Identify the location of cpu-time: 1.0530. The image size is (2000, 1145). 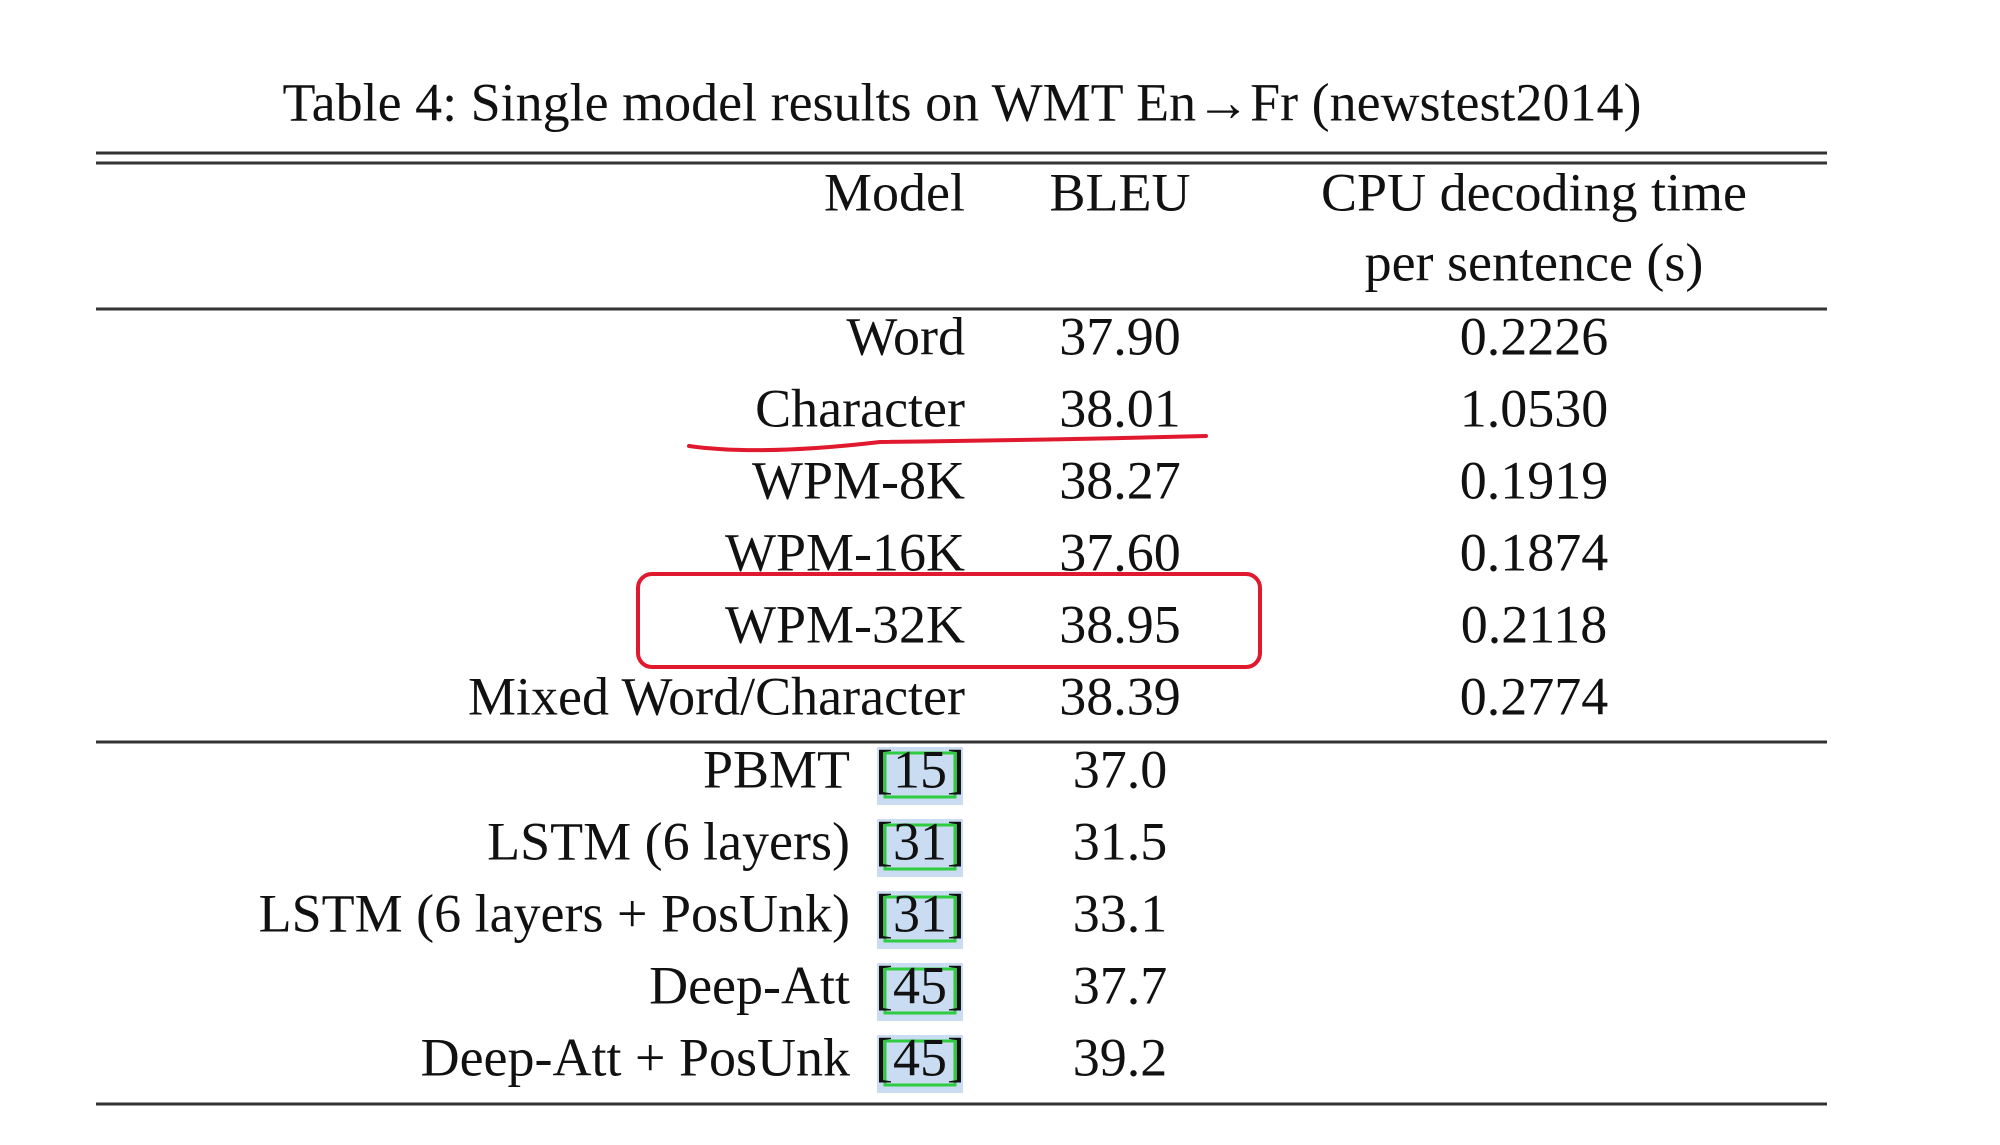
(1534, 408).